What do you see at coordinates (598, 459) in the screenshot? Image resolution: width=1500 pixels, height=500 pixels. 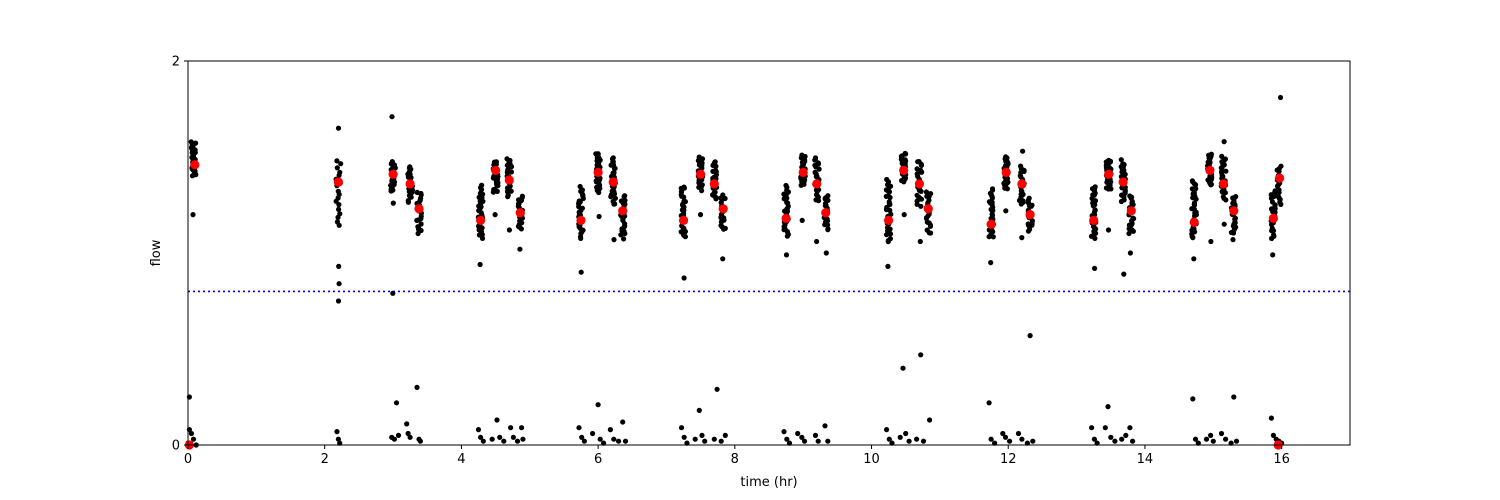 I see `x-tick-label: 6` at bounding box center [598, 459].